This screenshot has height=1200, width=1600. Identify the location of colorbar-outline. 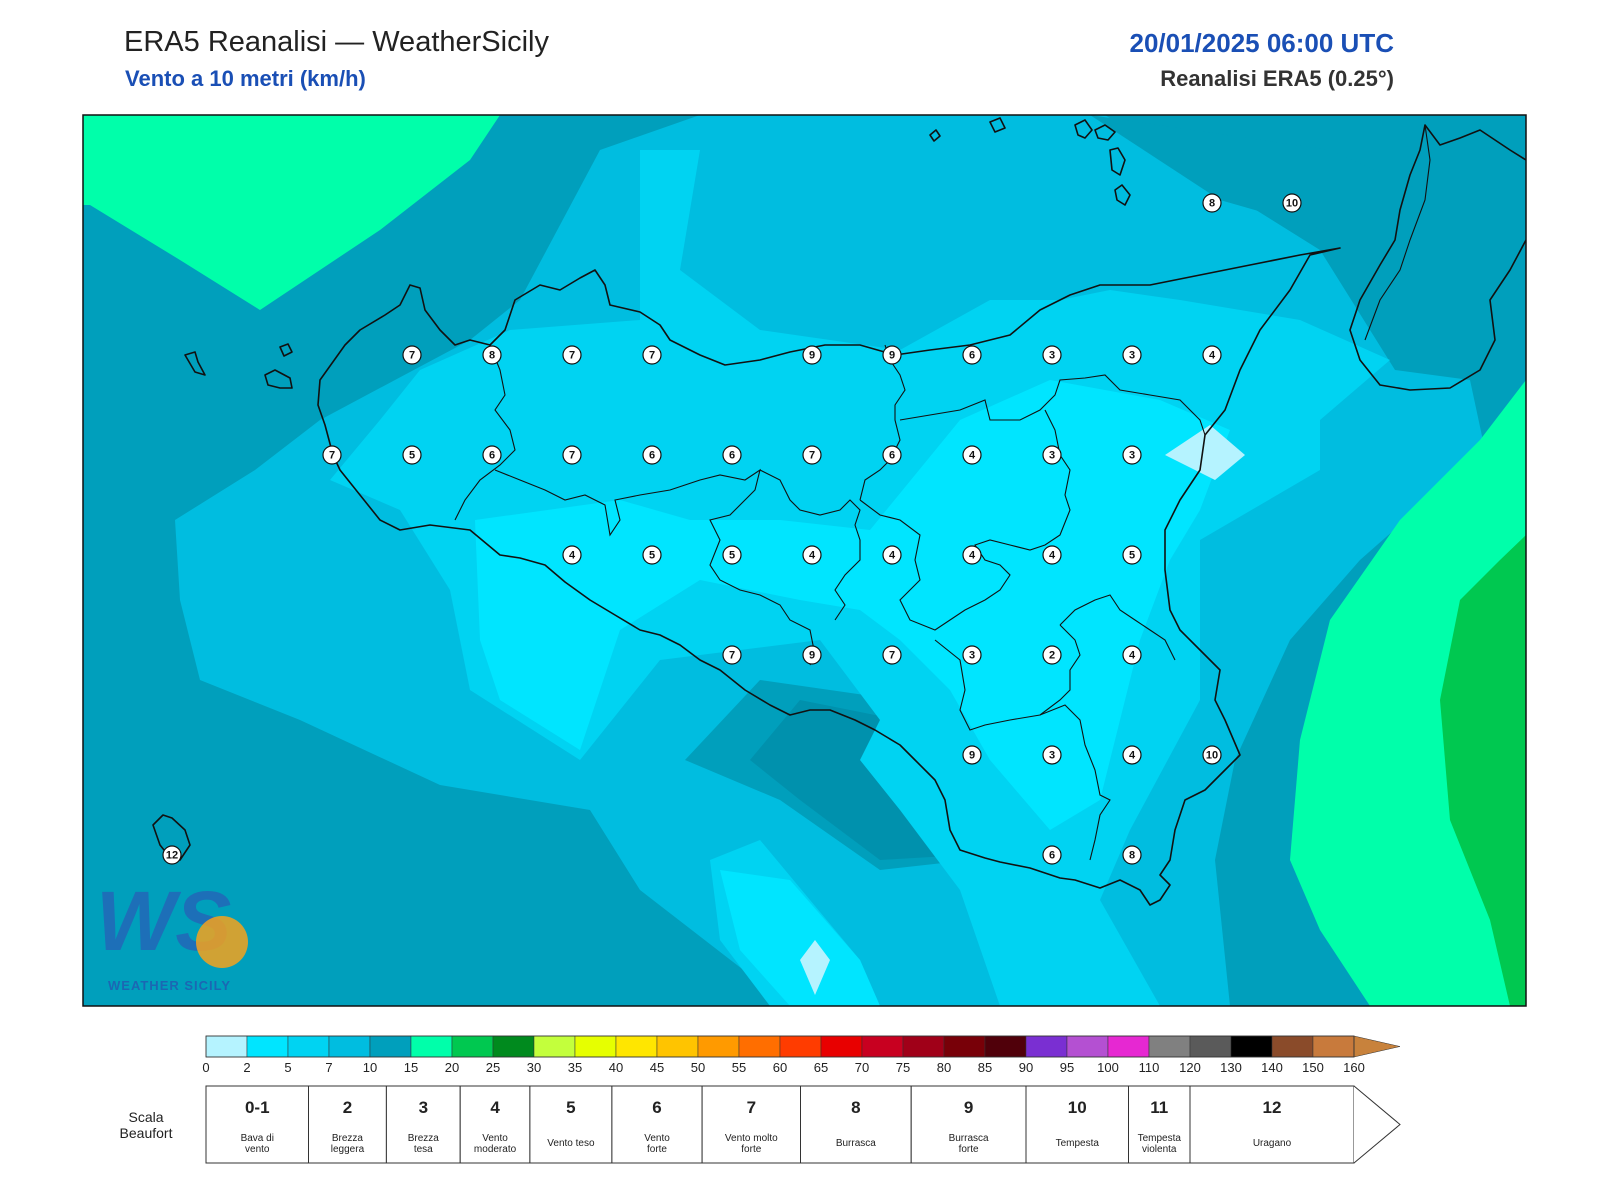
(780, 1046).